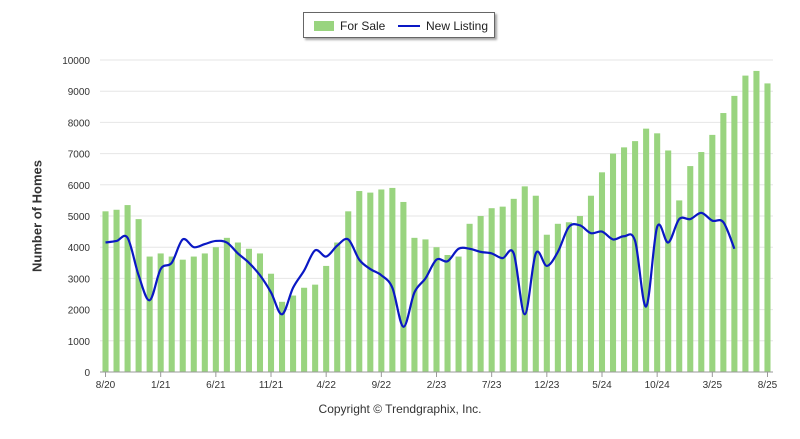 This screenshot has height=439, width=800. I want to click on y-tick-label: 8000, so click(79, 123).